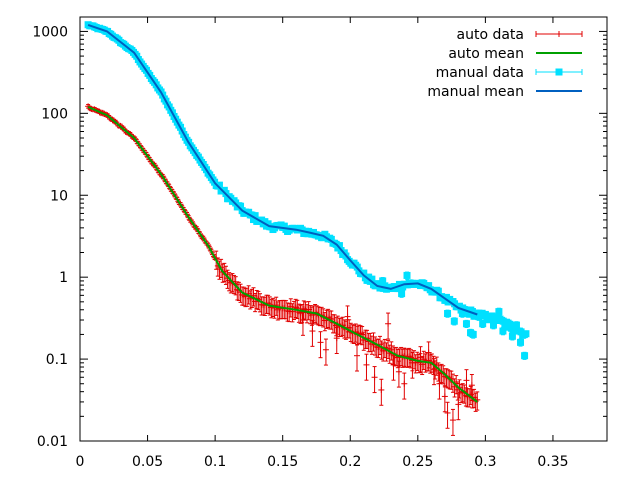  What do you see at coordinates (475, 92) in the screenshot?
I see `legend-label: manual mean` at bounding box center [475, 92].